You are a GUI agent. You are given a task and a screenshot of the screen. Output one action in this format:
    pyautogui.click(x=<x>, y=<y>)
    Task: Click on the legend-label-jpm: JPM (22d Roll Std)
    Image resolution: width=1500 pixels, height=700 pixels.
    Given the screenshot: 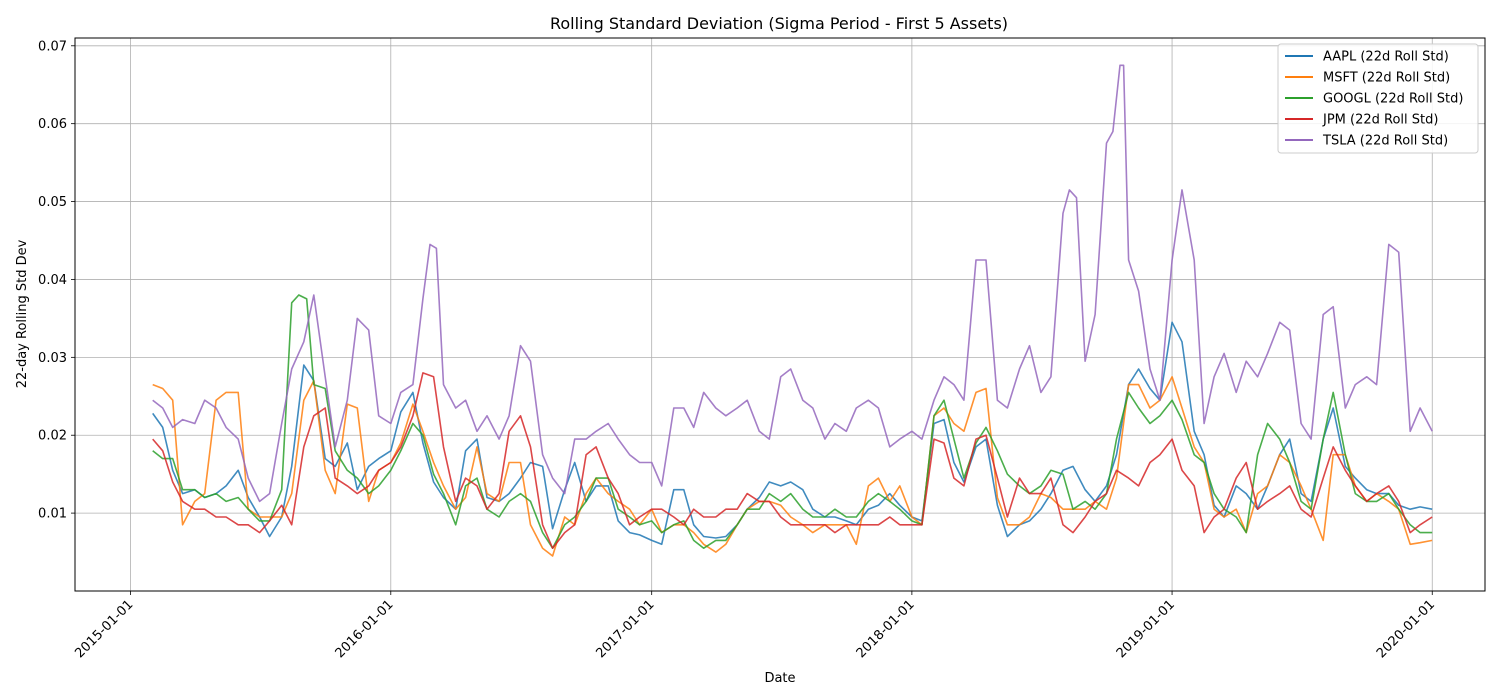 What is the action you would take?
    pyautogui.click(x=1380, y=120)
    